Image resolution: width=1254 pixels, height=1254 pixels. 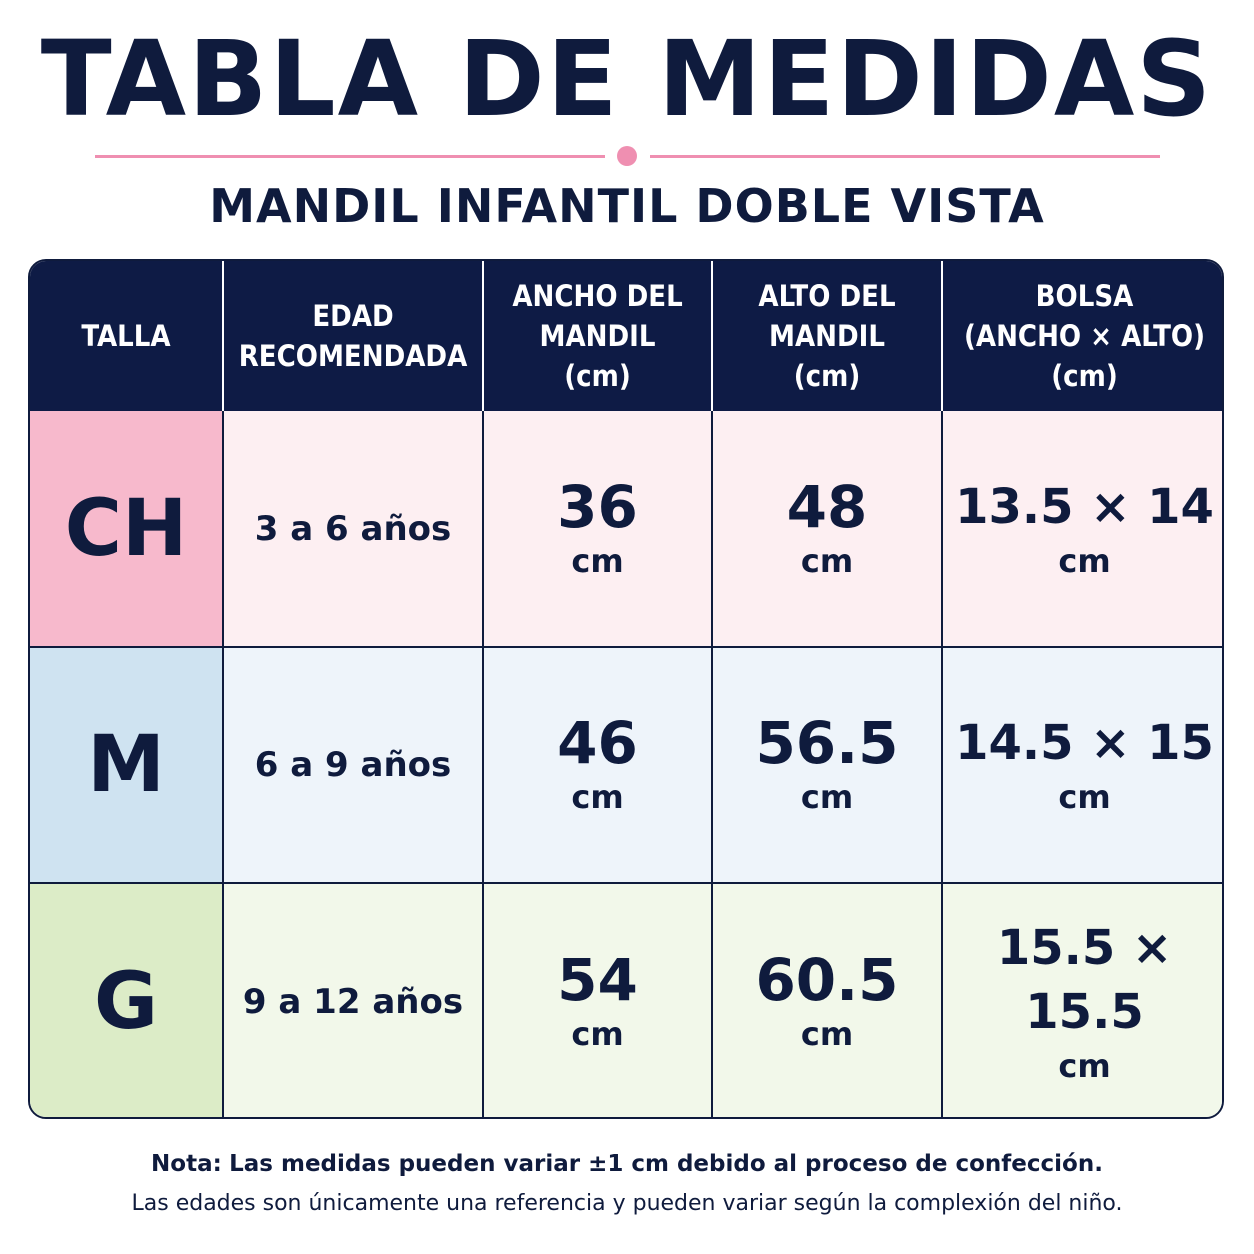 I want to click on height-value: 60.5, so click(x=827, y=979).